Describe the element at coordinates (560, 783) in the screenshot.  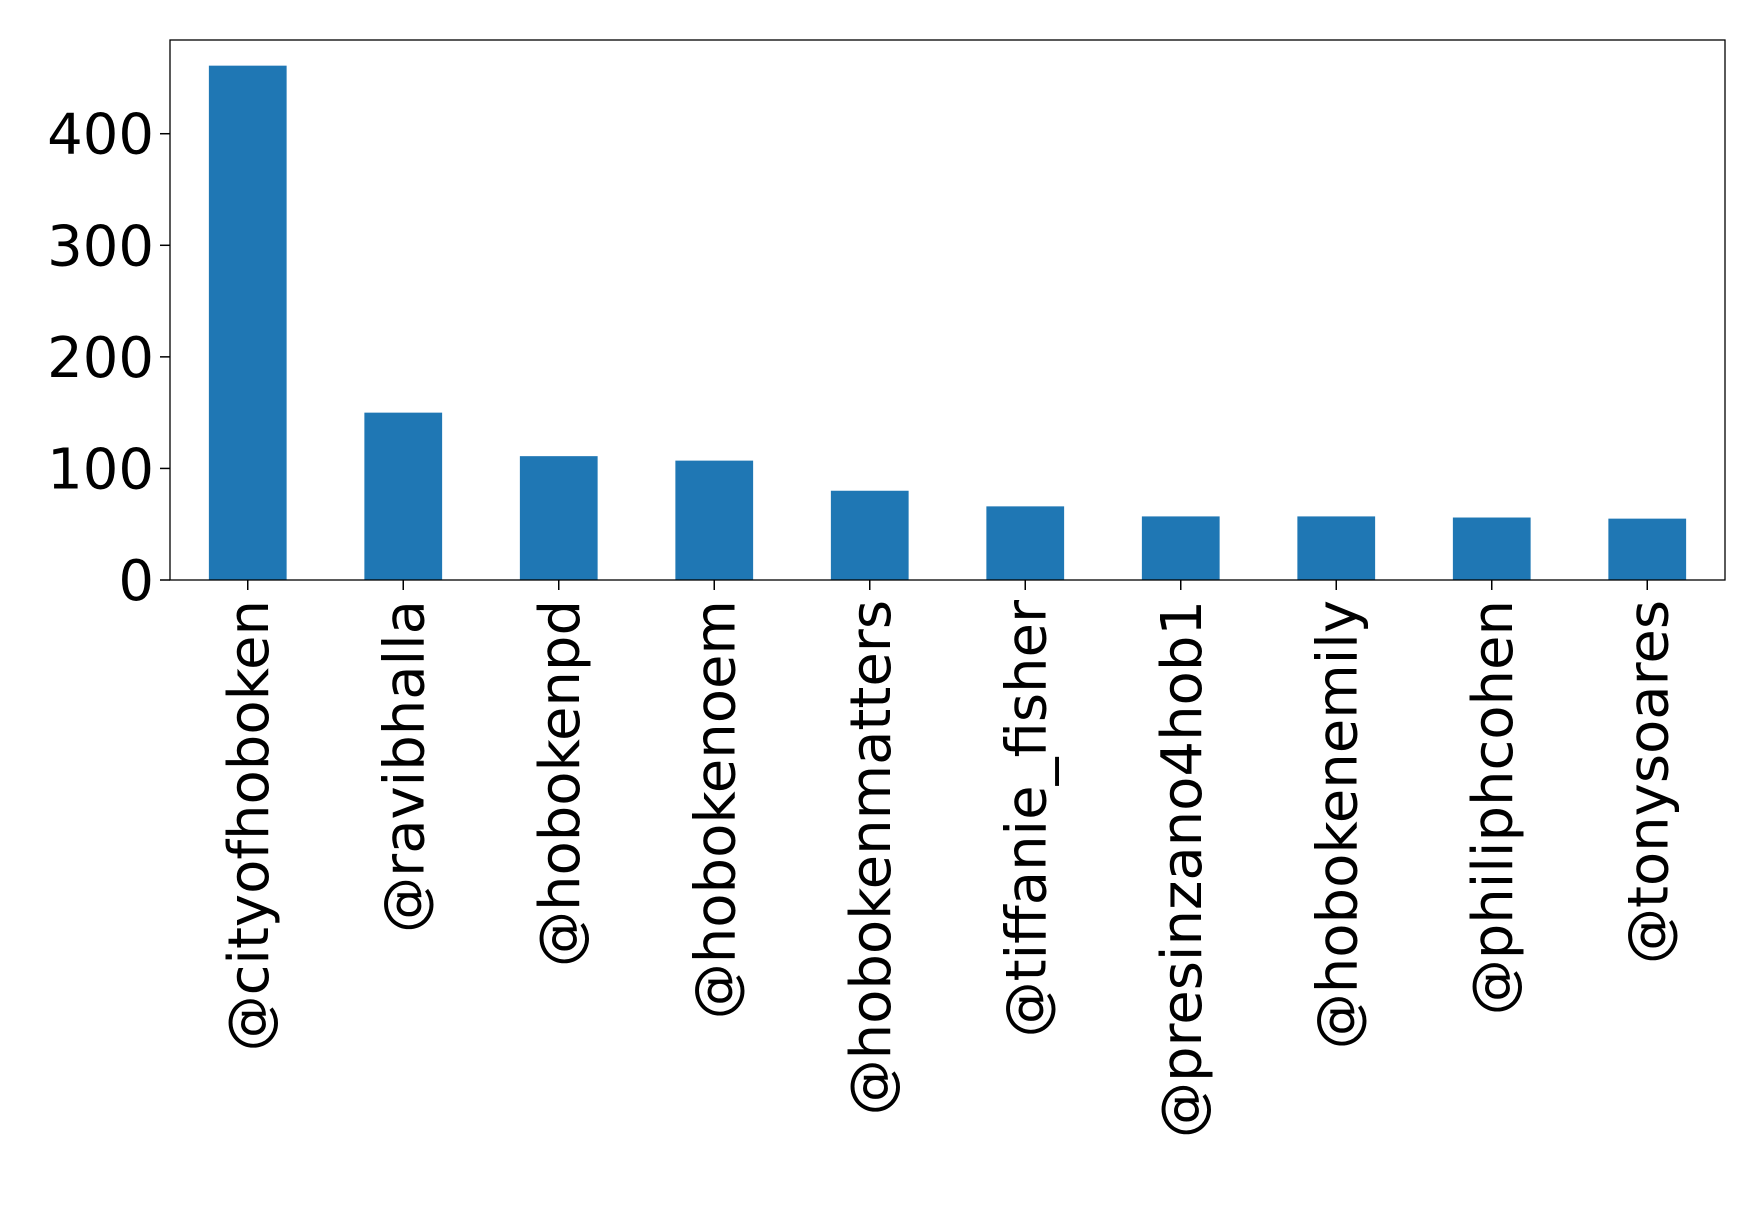
I see `x-tick-label: @hobokenpd` at that location.